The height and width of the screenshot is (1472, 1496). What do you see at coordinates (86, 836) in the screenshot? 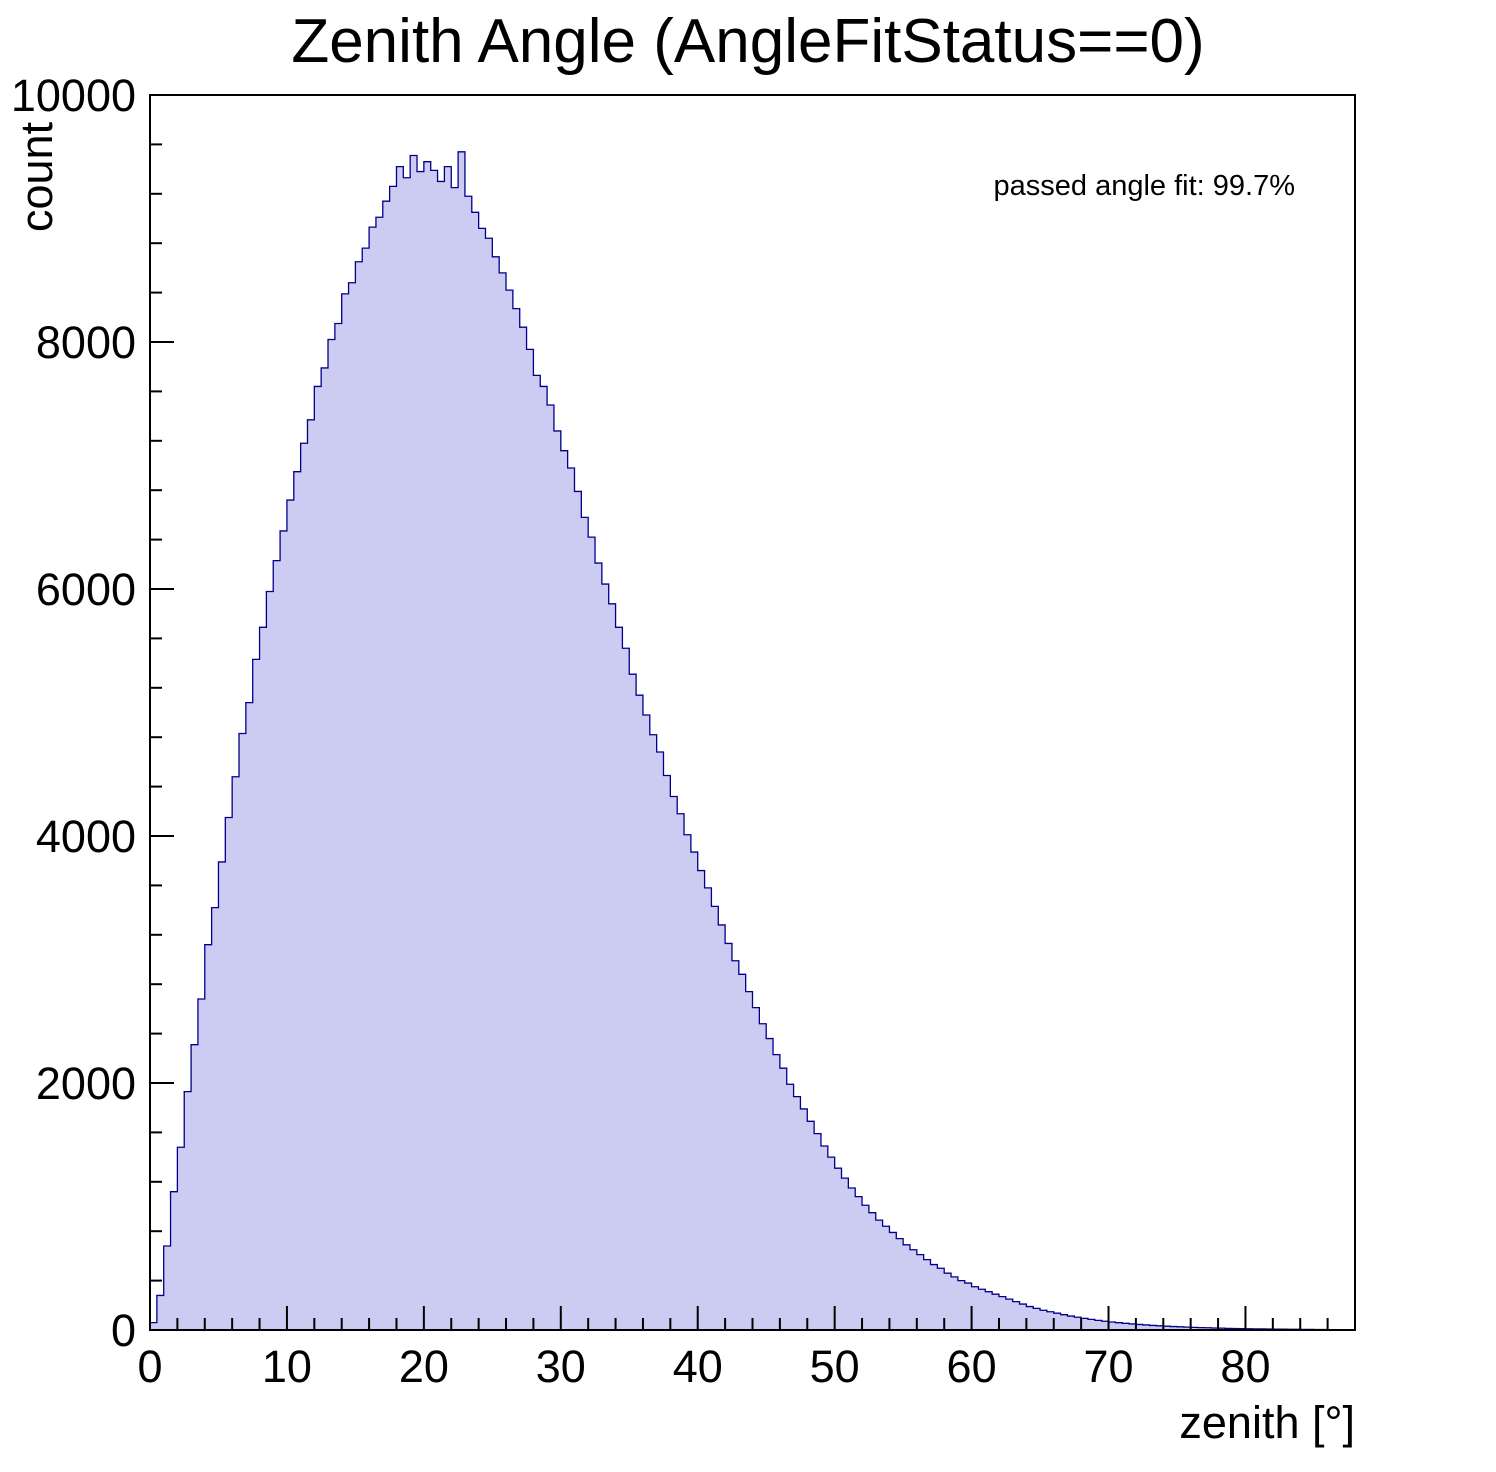
I see `y-tick-label: 4000` at bounding box center [86, 836].